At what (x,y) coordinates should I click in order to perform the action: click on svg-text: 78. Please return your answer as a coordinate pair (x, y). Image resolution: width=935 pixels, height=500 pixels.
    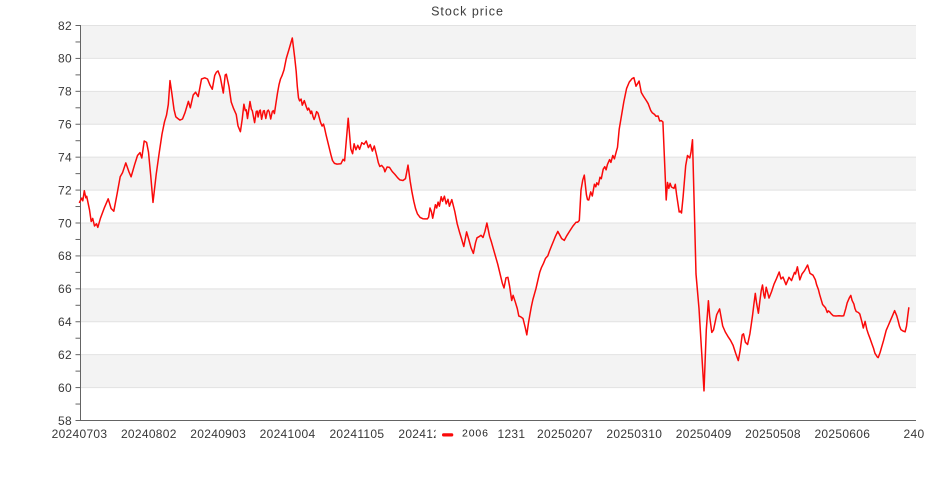
    Looking at the image, I should click on (65, 92).